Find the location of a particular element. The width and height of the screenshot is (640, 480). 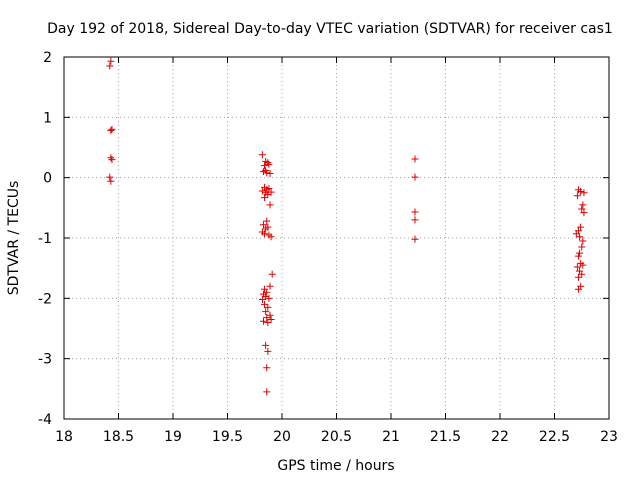

x-tick-label: 18.5 is located at coordinates (118, 437).